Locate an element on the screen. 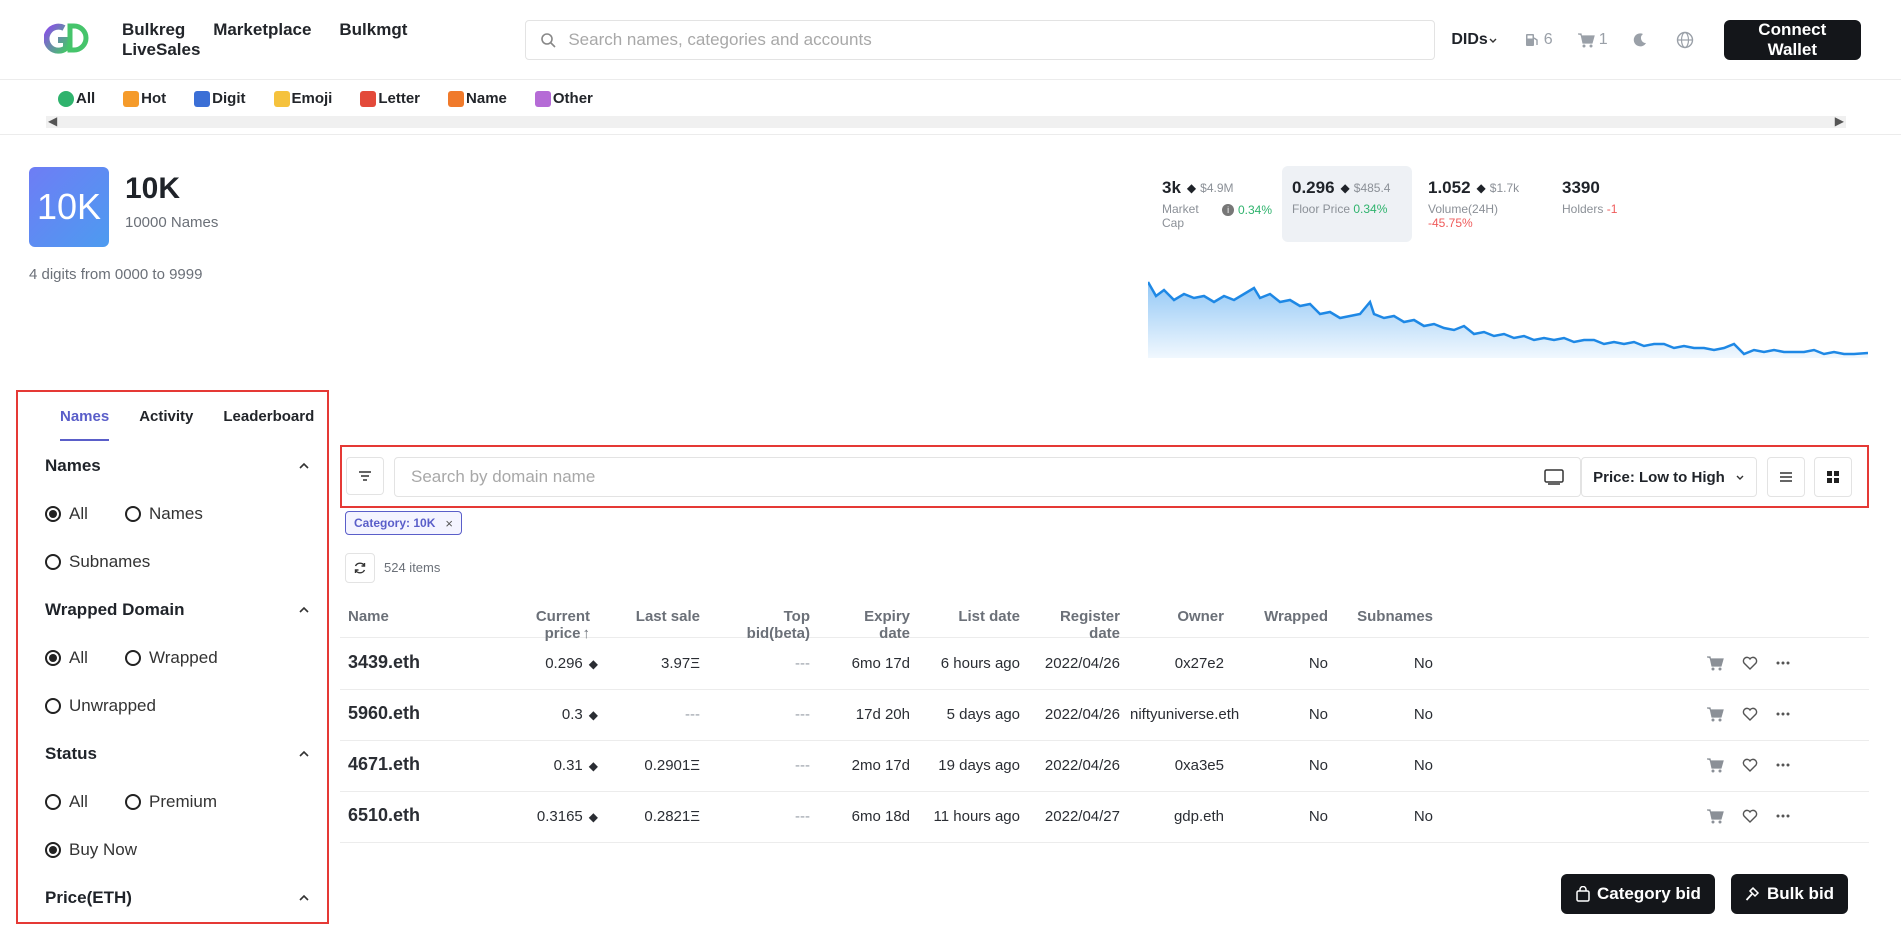 The image size is (1901, 926). cell-name: 5960.eth is located at coordinates (384, 713).